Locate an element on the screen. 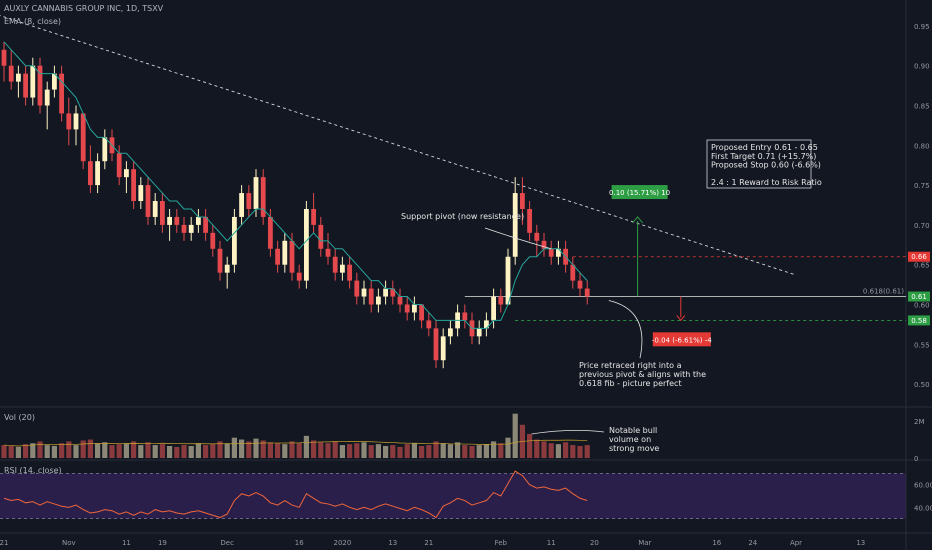 The height and width of the screenshot is (550, 932). time-tick-label: 13 is located at coordinates (860, 543).